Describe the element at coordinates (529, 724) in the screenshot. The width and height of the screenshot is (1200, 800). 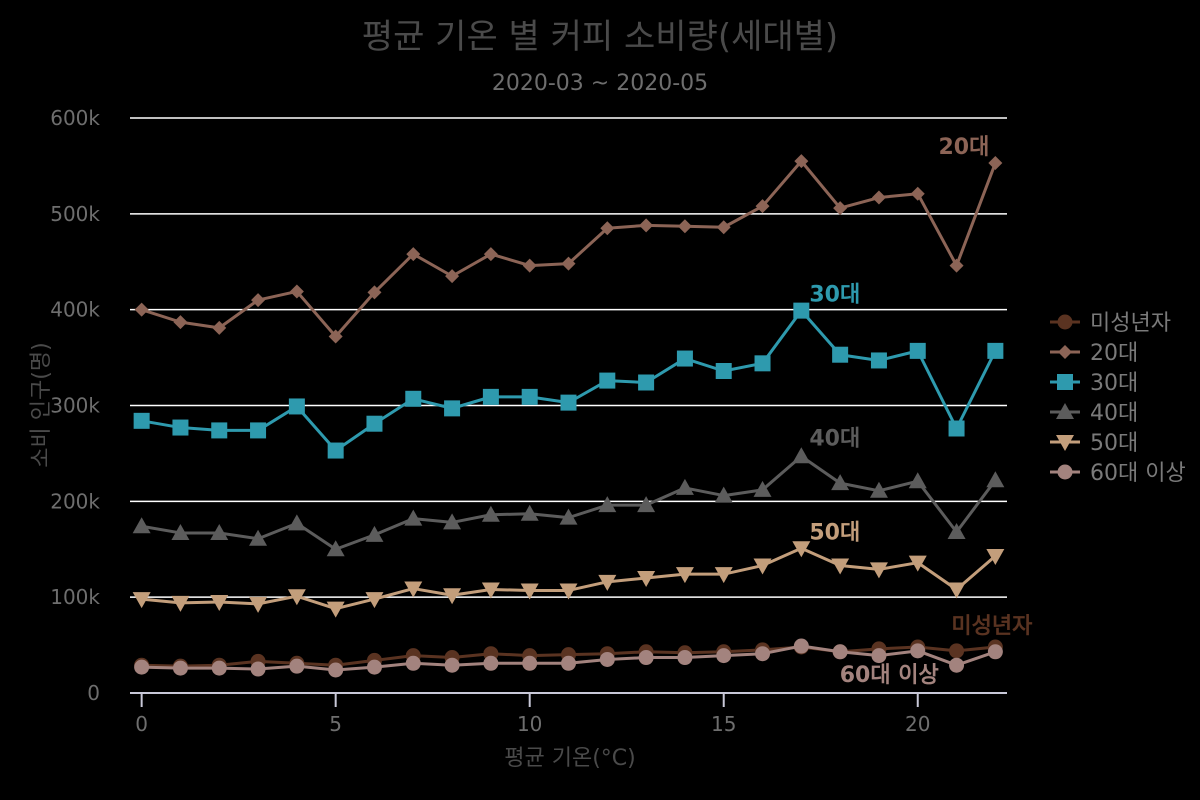
I see `x-tick-label: 10` at that location.